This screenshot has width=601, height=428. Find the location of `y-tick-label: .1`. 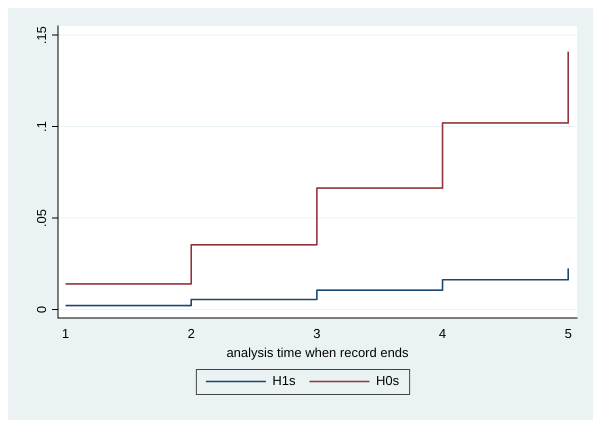

y-tick-label: .1 is located at coordinates (42, 126).